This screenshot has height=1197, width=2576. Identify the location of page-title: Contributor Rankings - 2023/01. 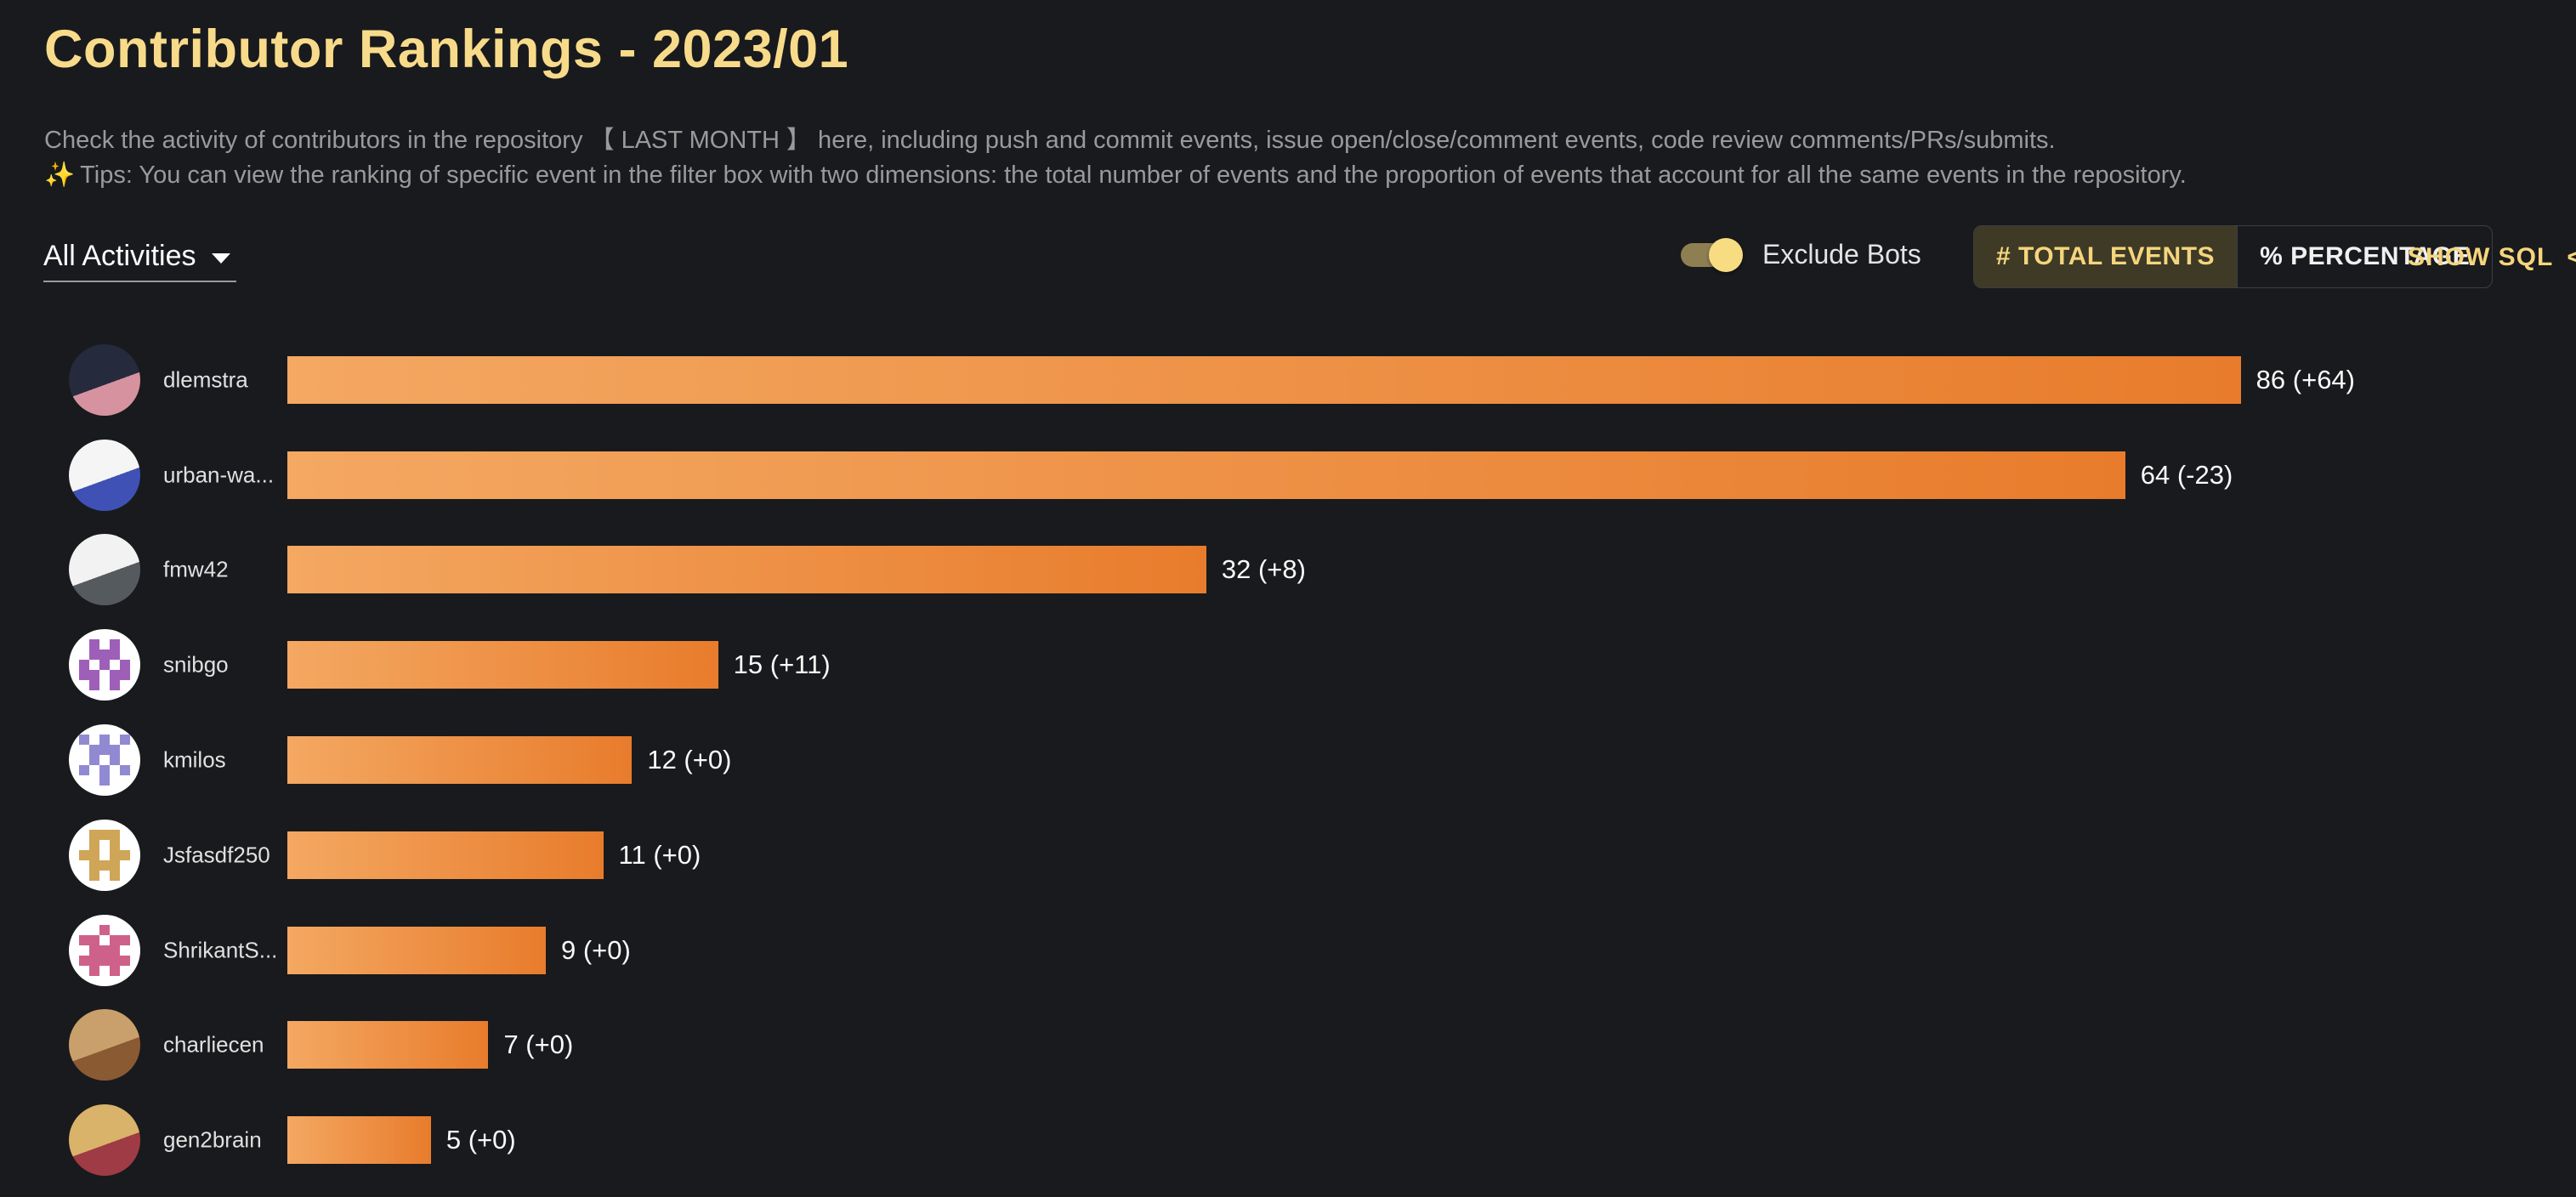
(447, 49).